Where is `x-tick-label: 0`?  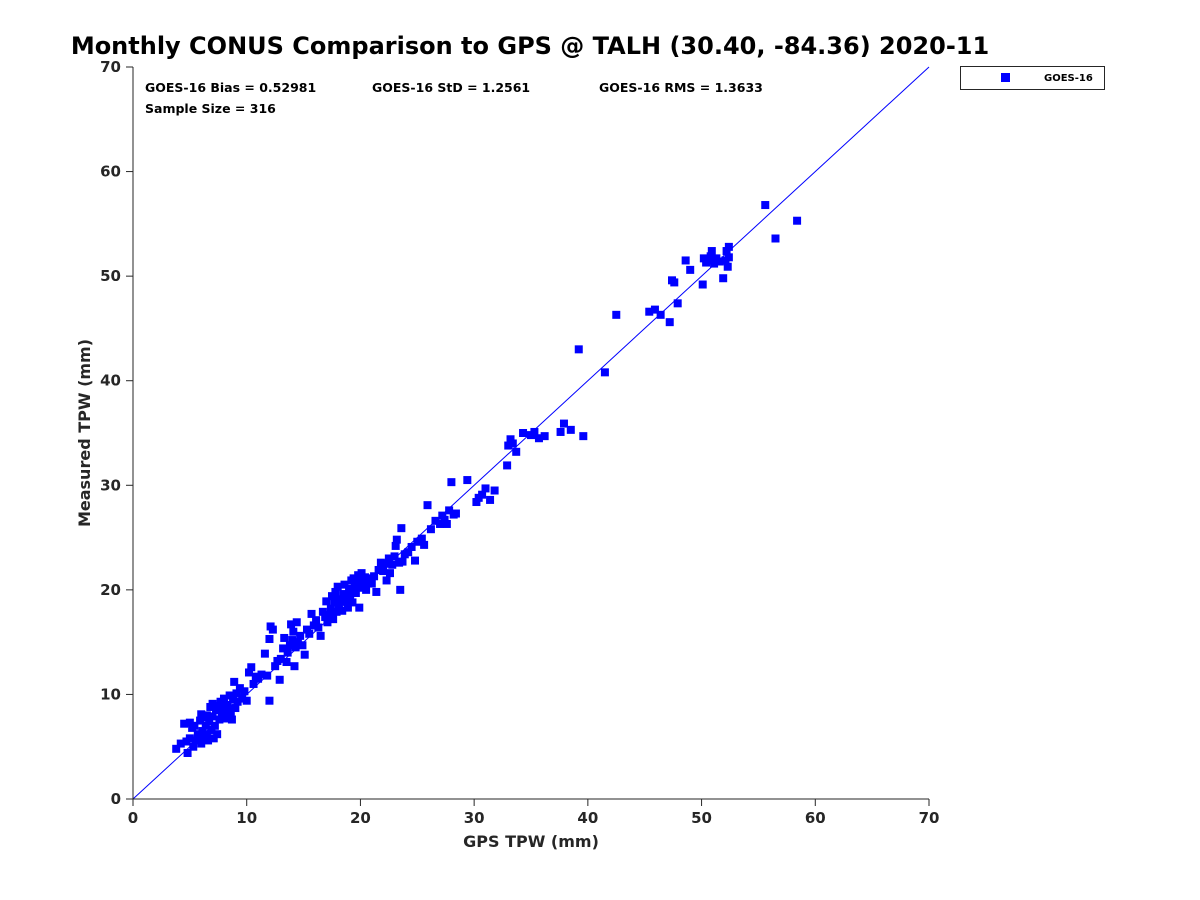 x-tick-label: 0 is located at coordinates (133, 818).